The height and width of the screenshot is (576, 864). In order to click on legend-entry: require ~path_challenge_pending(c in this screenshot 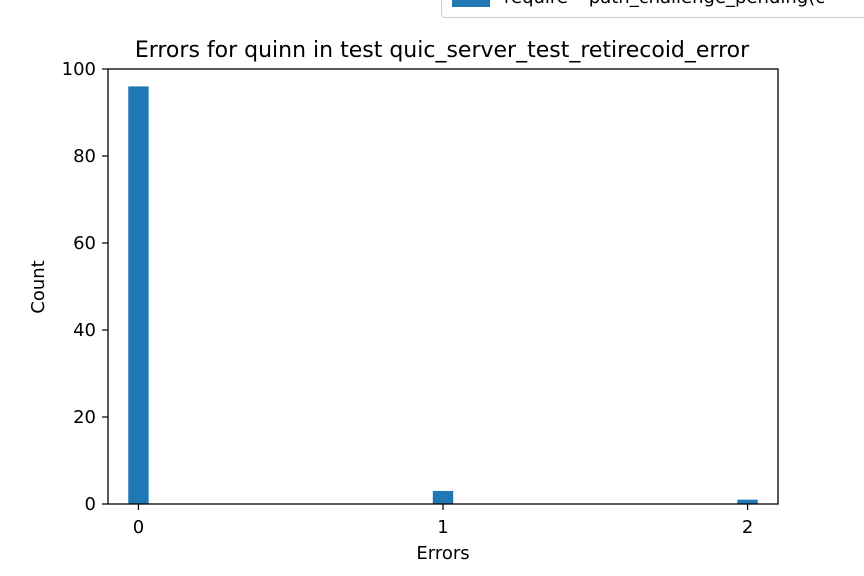, I will do `click(664, 4)`.